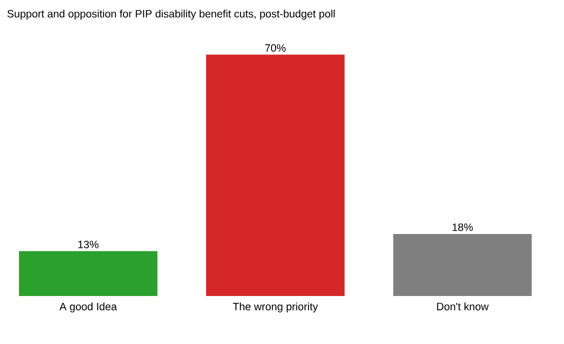 The height and width of the screenshot is (344, 564). I want to click on chart-title: Support and opposition for PIP disability benefit cuts, post-budget poll, so click(171, 15).